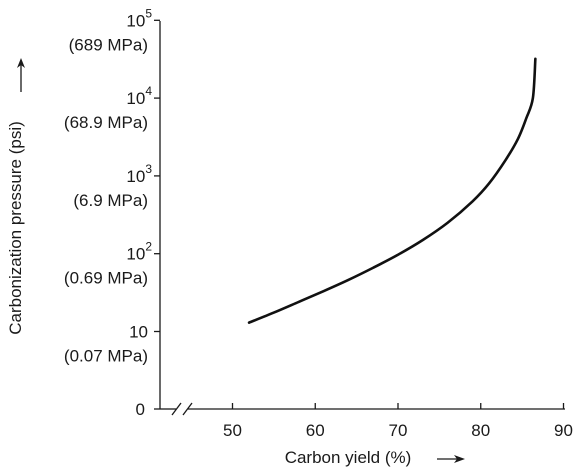 The width and height of the screenshot is (577, 470). I want to click on y-tick-label-4: 10, so click(138, 332).